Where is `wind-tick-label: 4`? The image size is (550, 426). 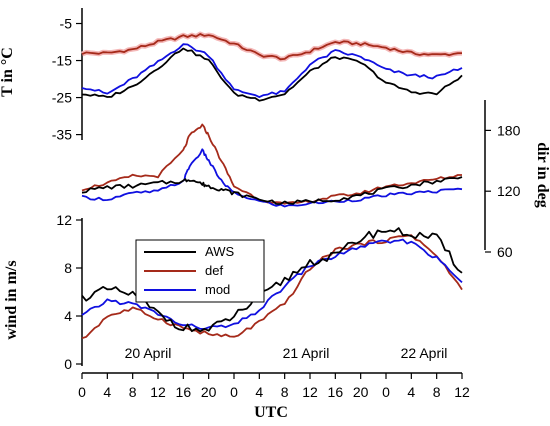 wind-tick-label: 4 is located at coordinates (68, 316).